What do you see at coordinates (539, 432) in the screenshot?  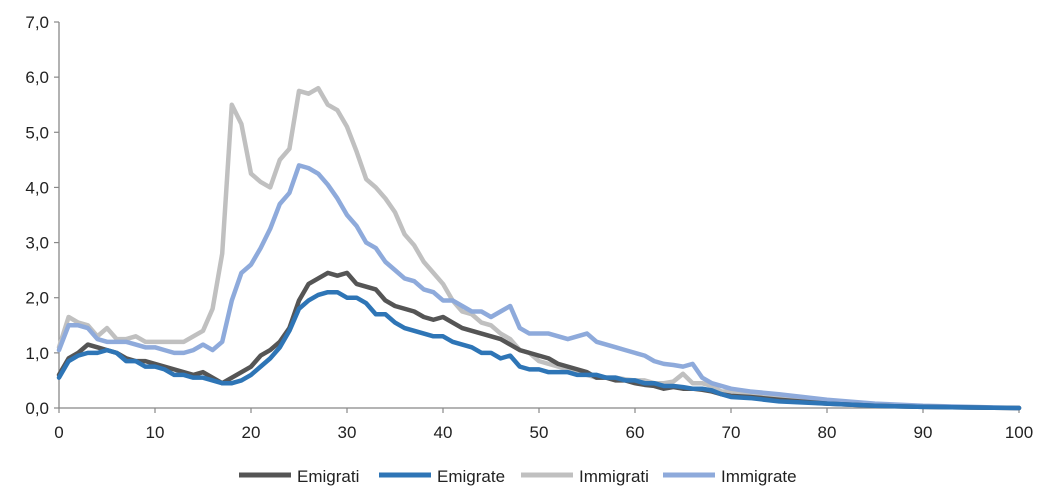 I see `x-tick-label: 50` at bounding box center [539, 432].